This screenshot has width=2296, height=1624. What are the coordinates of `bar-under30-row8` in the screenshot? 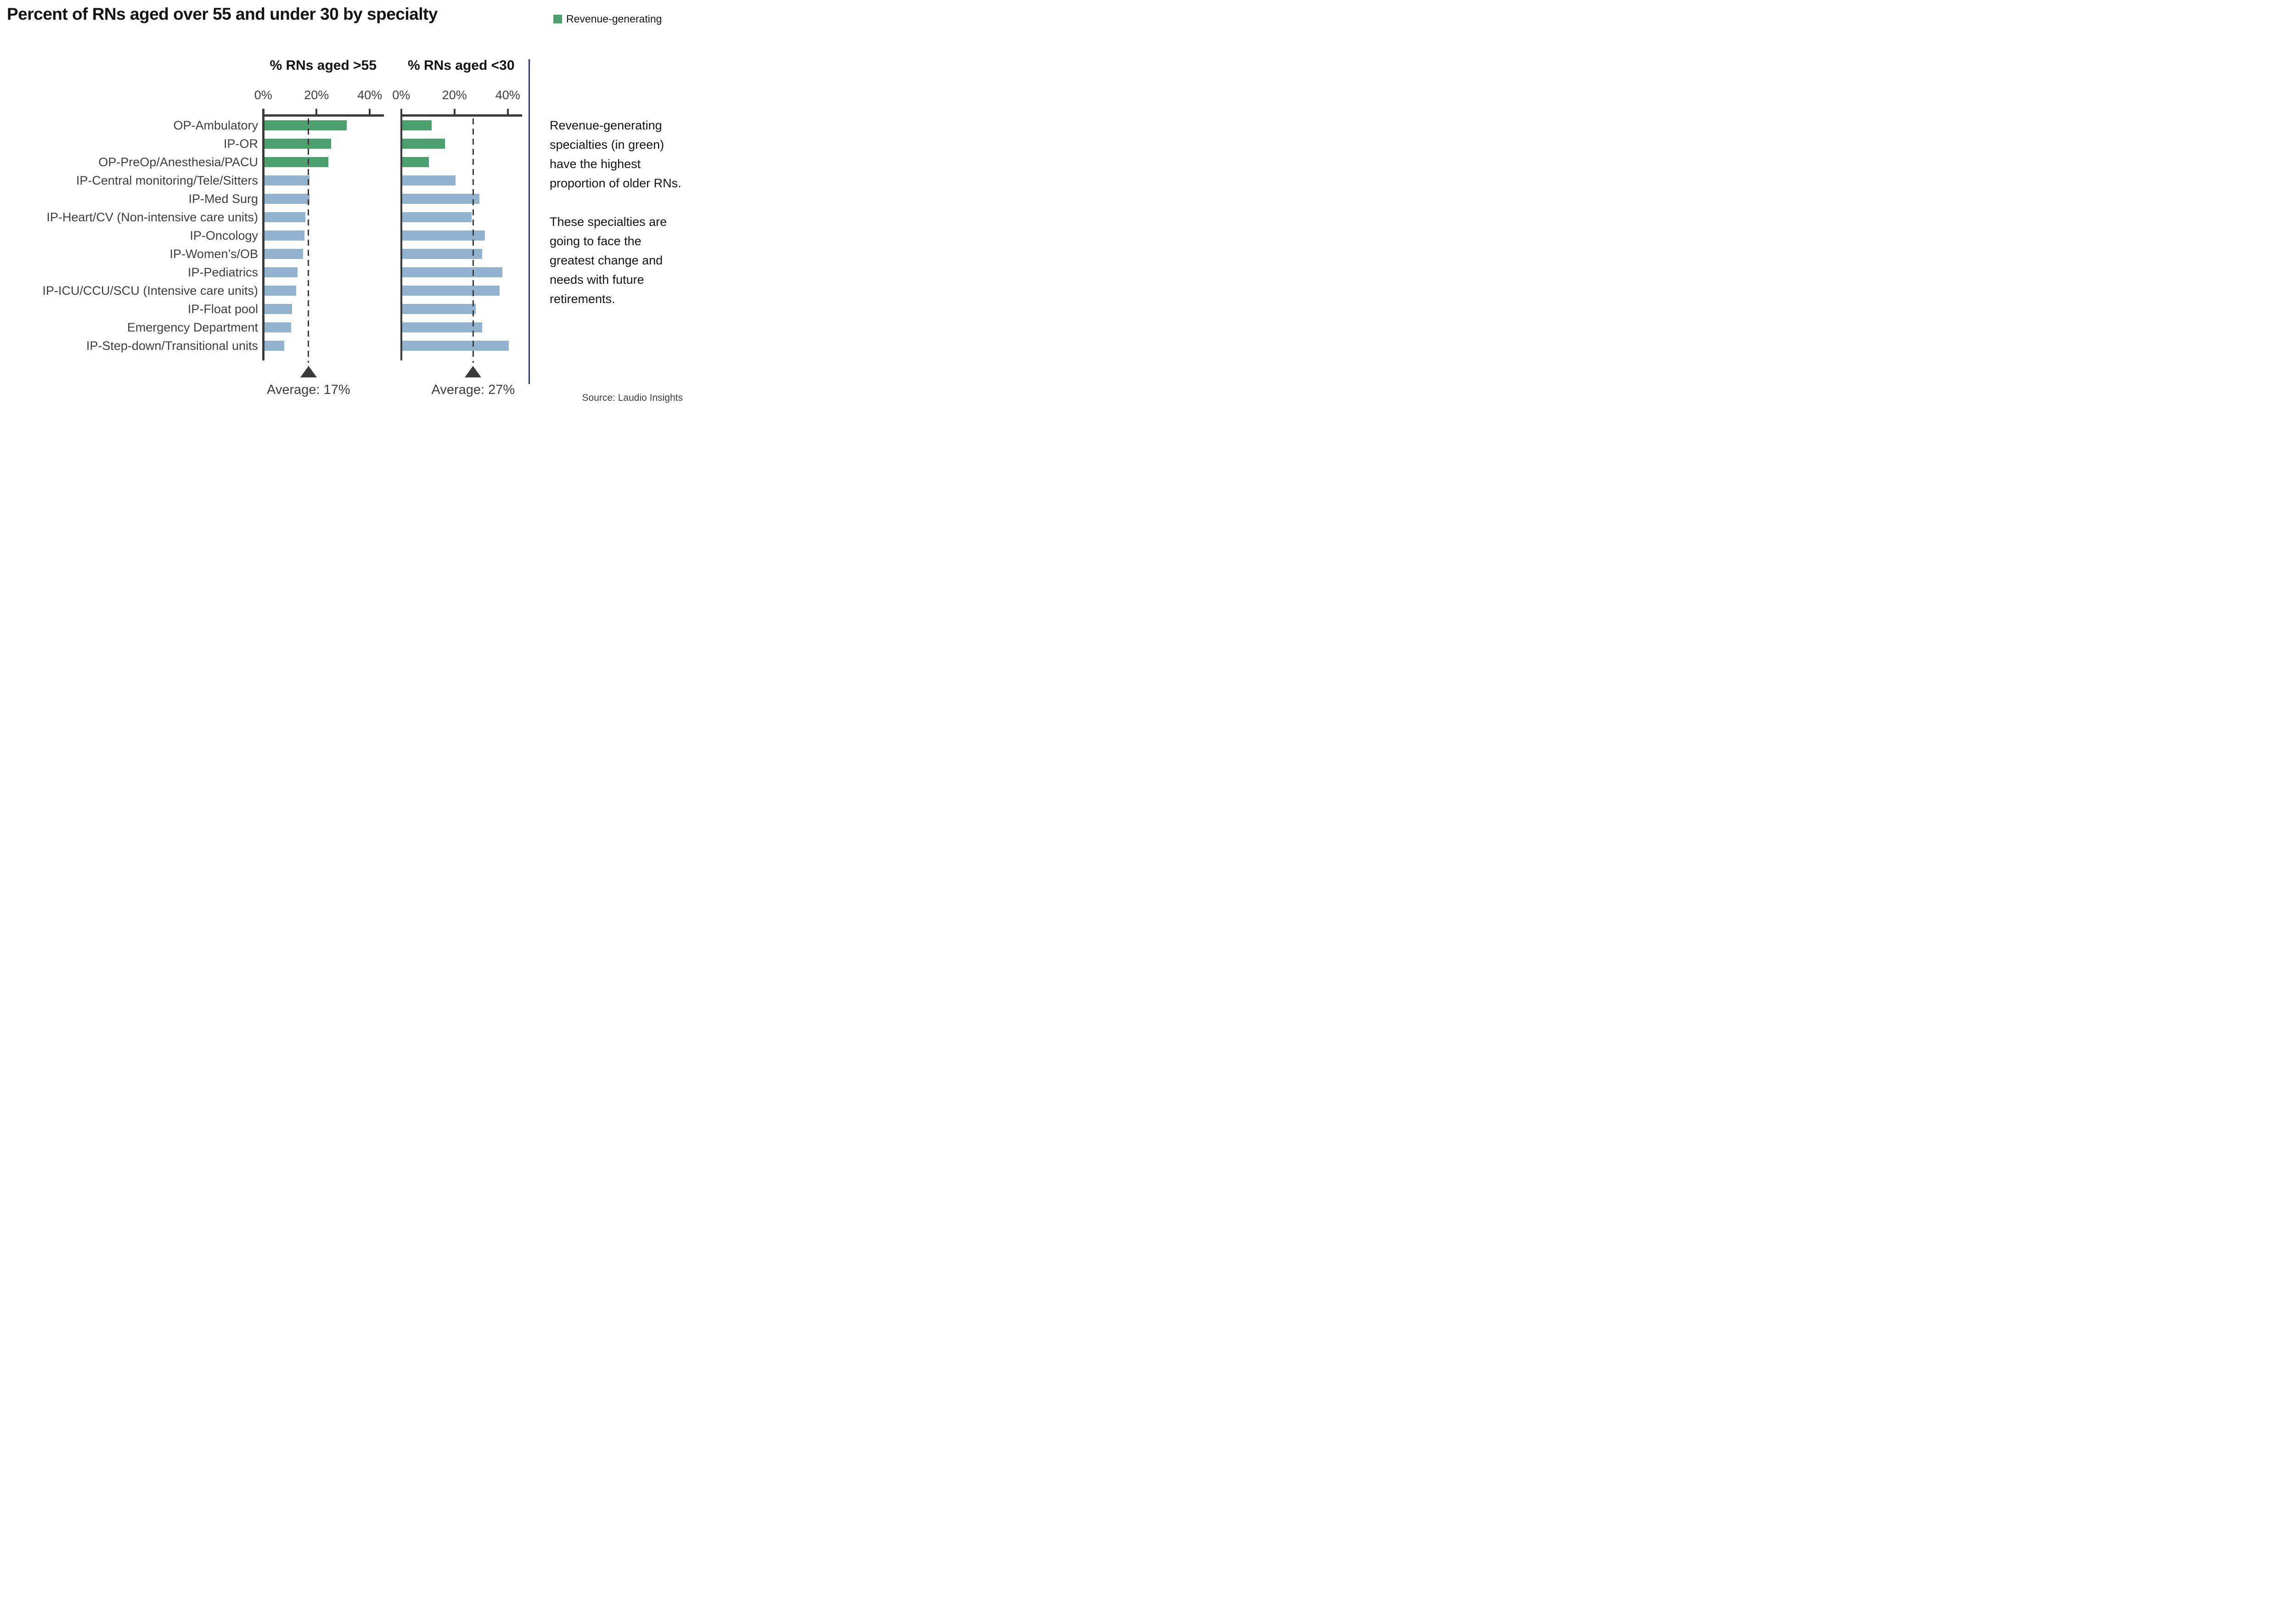 It's located at (452, 272).